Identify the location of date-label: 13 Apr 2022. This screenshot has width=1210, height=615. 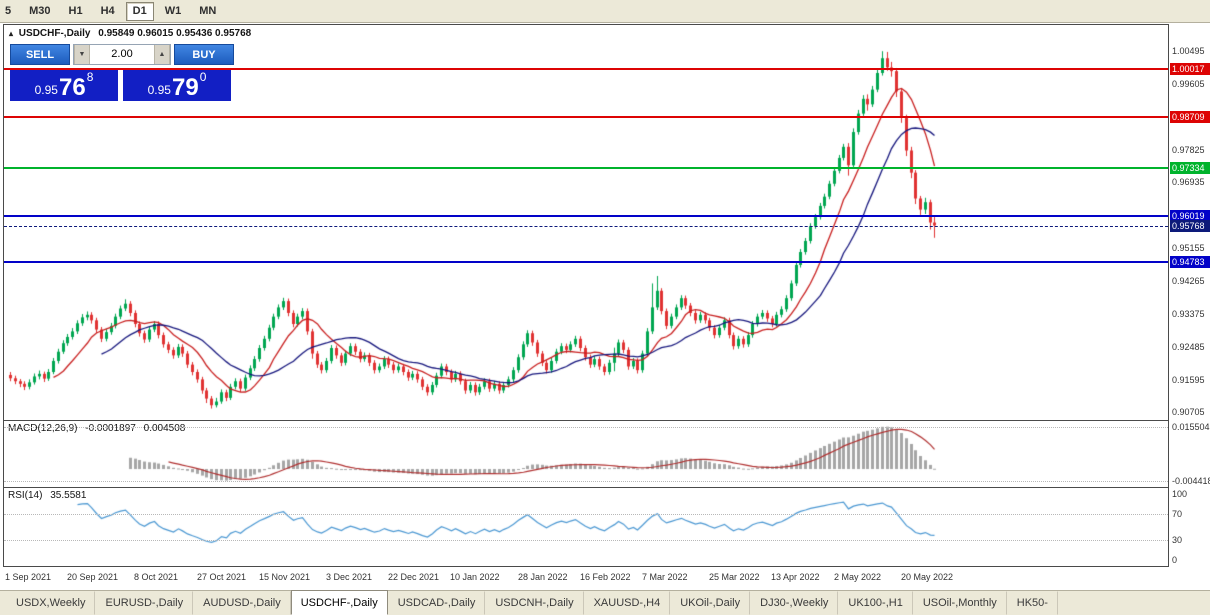
(795, 577).